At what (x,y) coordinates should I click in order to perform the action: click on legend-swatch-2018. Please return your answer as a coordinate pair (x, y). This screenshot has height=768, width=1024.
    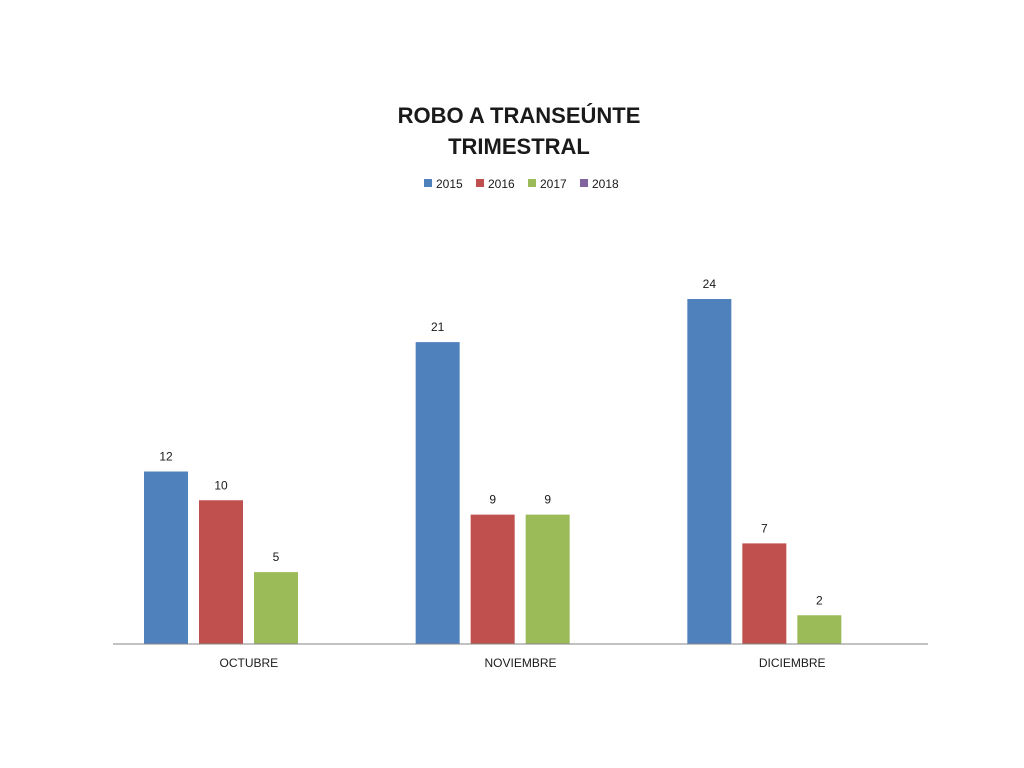
    Looking at the image, I should click on (584, 183).